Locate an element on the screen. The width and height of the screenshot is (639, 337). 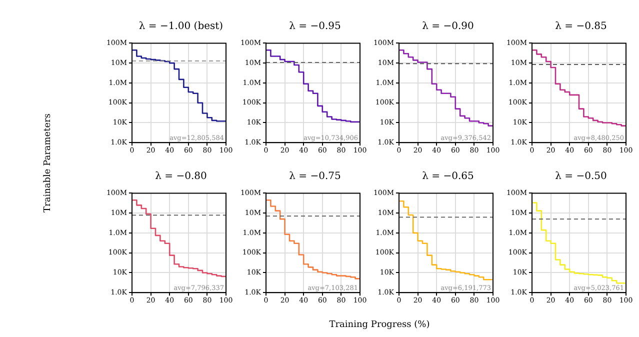
chart-title: λ = −0.90 is located at coordinates (448, 26).